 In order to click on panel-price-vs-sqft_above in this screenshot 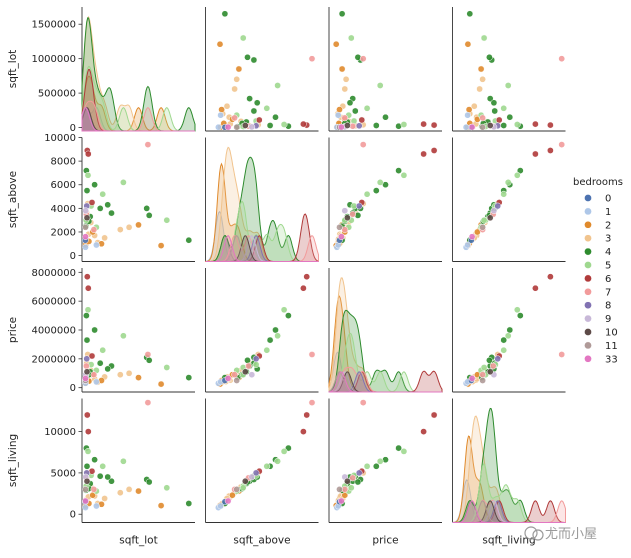, I will do `click(262, 330)`.